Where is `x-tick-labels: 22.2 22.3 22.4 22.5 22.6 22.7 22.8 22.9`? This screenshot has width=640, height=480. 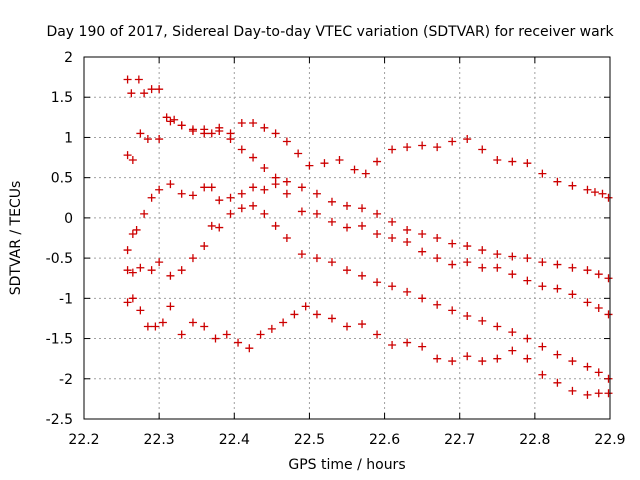 x-tick-labels: 22.2 22.3 22.4 22.5 22.6 22.7 22.8 22.9 is located at coordinates (346, 440).